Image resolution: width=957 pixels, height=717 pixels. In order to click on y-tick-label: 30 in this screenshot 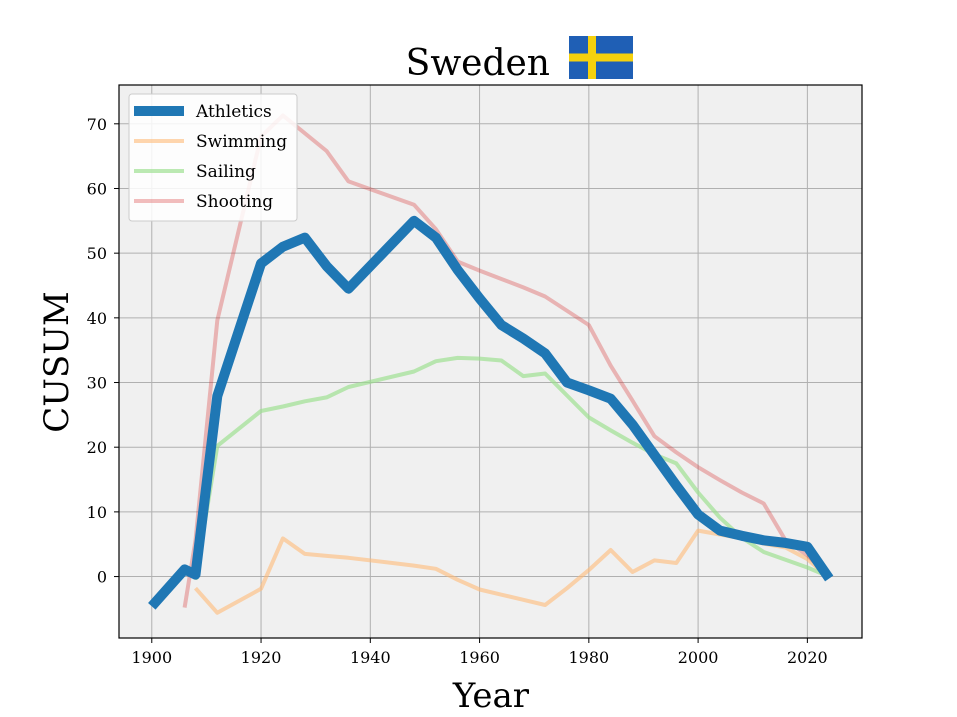, I will do `click(97, 383)`.